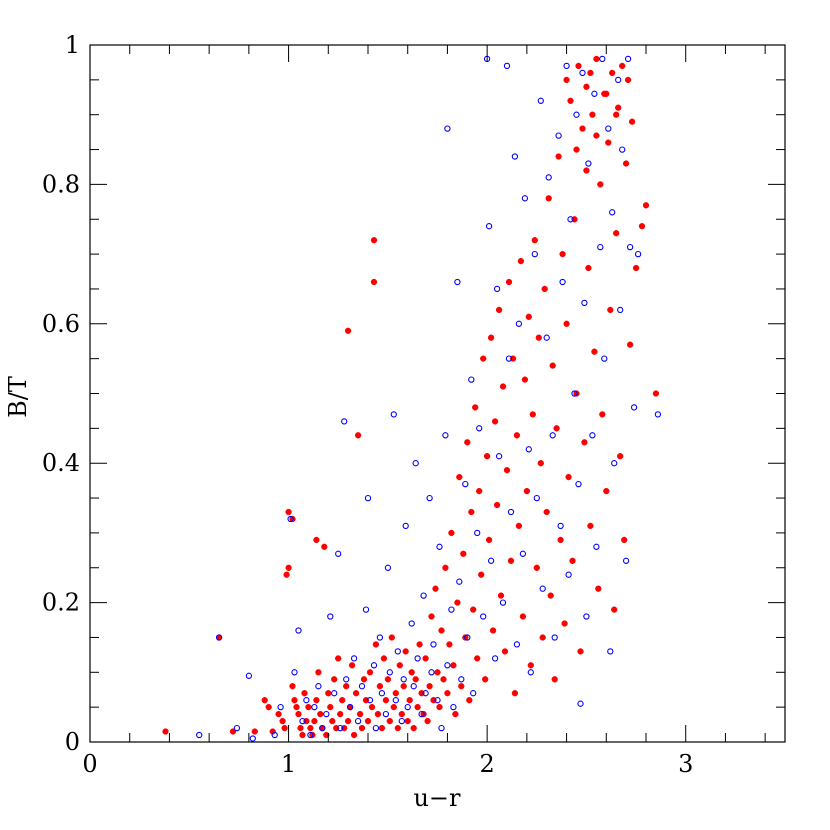 The image size is (830, 830). Describe the element at coordinates (61, 603) in the screenshot. I see `y-tick-label: 0.2` at that location.